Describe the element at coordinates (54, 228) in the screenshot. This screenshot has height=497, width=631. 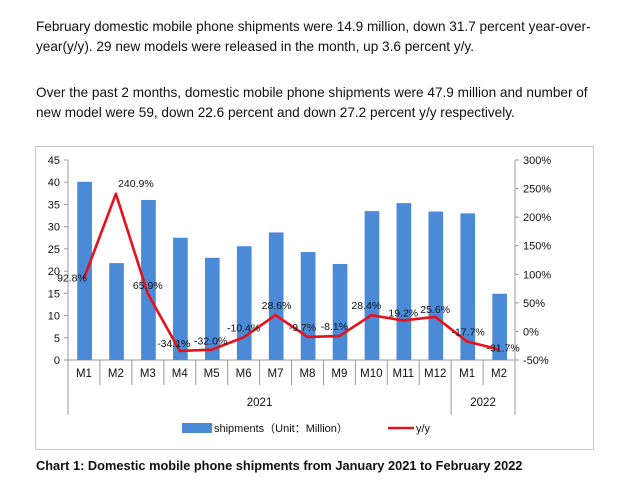
I see `y-tick-left-label: 30` at that location.